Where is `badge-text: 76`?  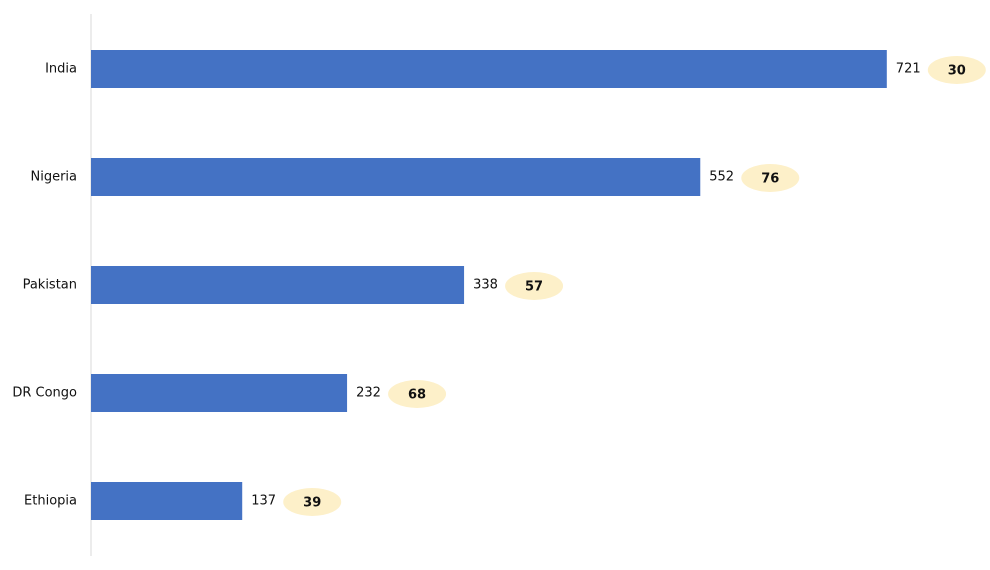
badge-text: 76 is located at coordinates (770, 179).